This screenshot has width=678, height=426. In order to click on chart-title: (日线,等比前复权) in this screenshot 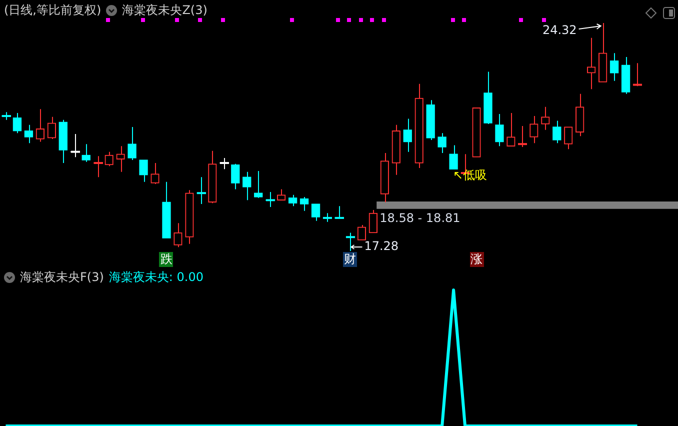, I will do `click(53, 10)`.